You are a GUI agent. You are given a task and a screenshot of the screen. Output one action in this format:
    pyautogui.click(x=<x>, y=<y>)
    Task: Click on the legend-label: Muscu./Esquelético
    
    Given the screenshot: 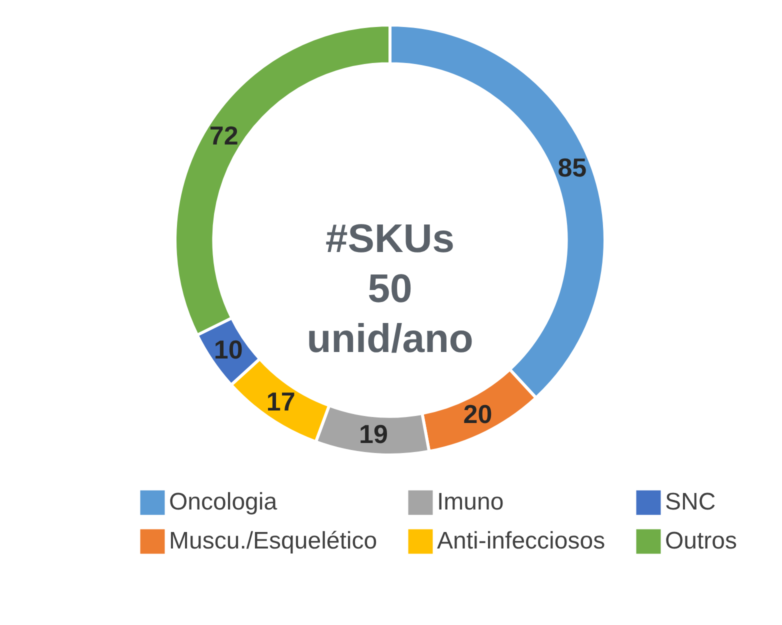 What is the action you would take?
    pyautogui.click(x=273, y=541)
    